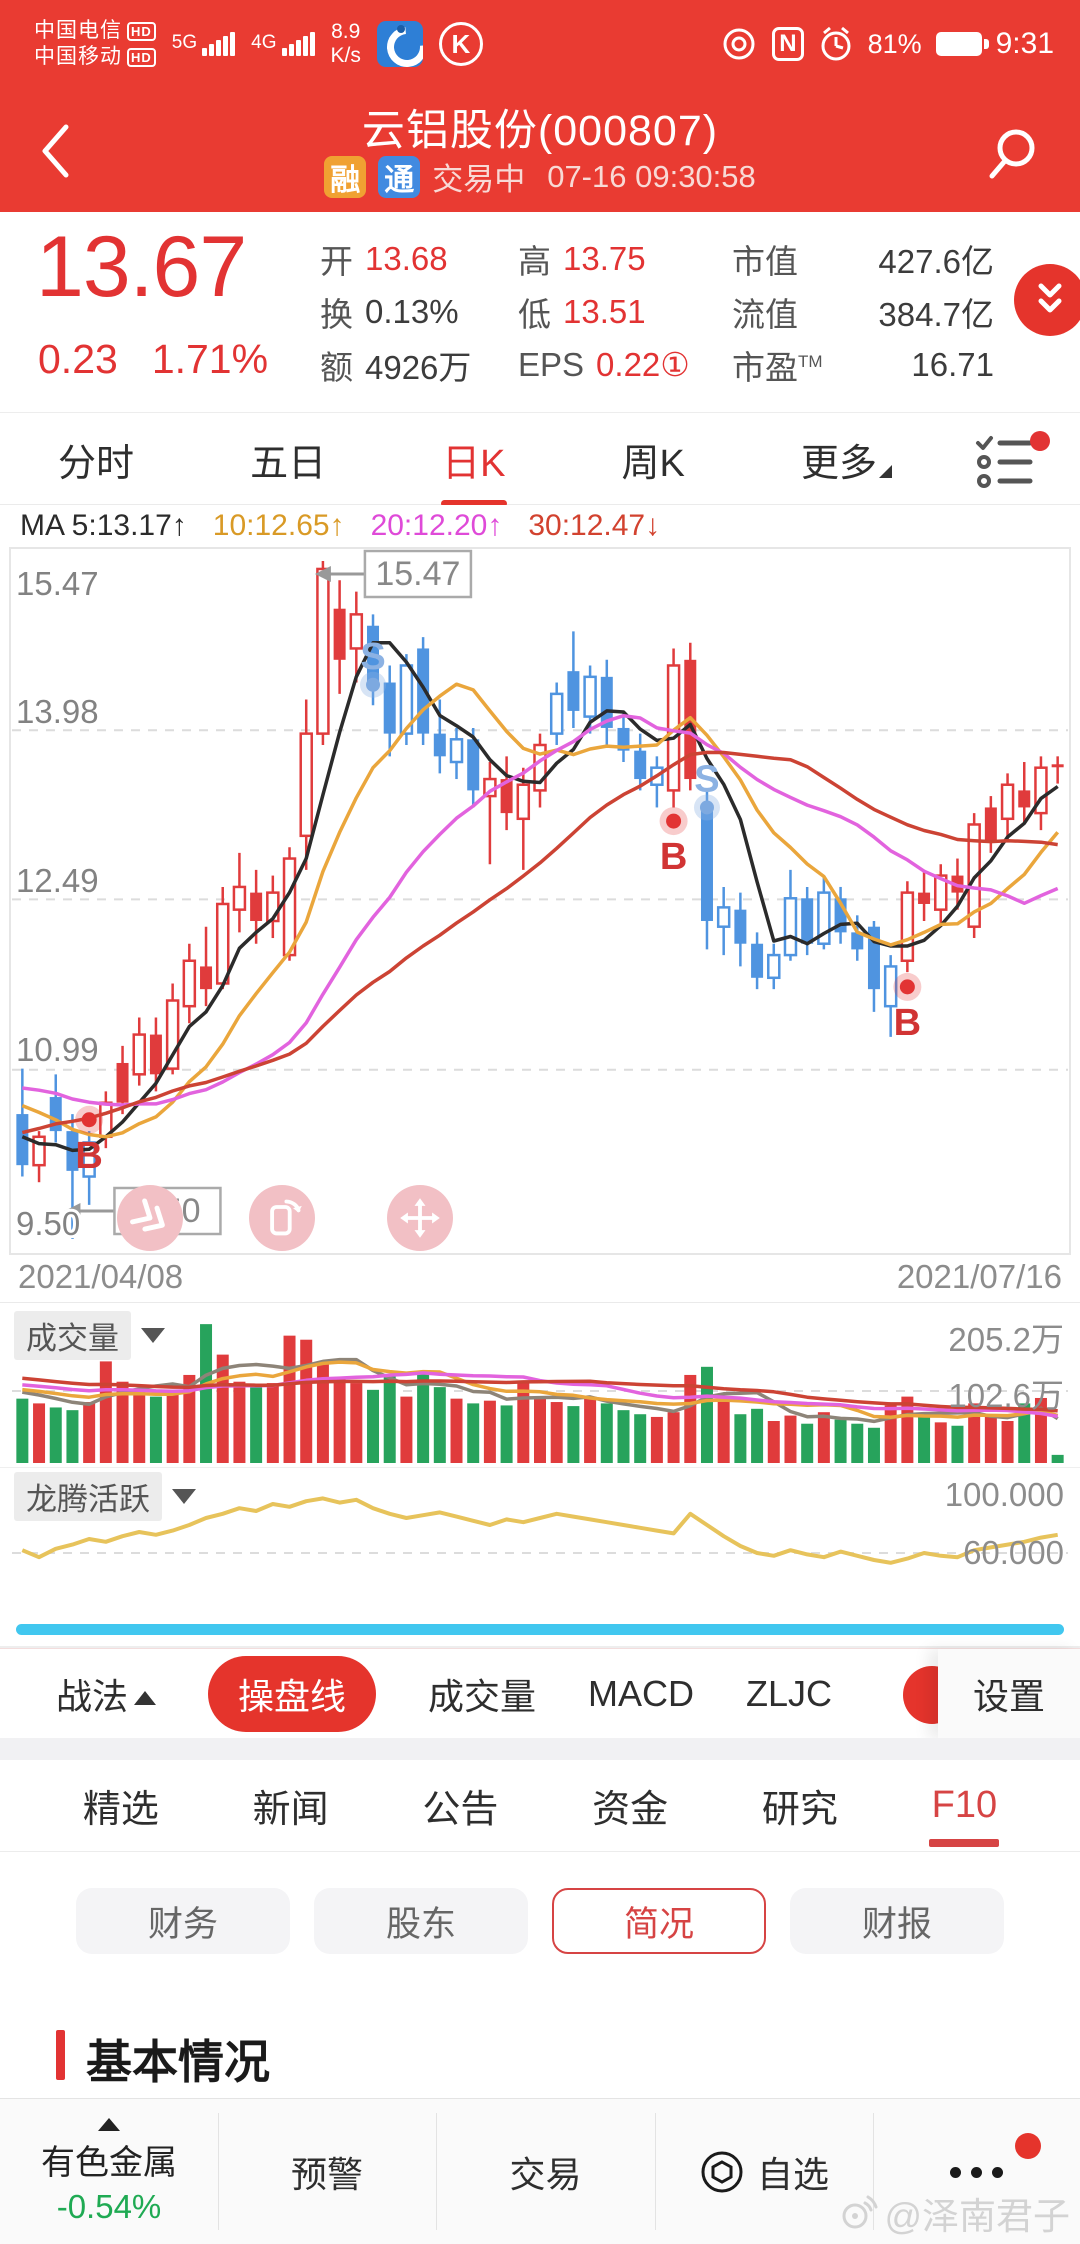 The image size is (1080, 2244). I want to click on indicator-caopanxian: 操盘线, so click(292, 1694).